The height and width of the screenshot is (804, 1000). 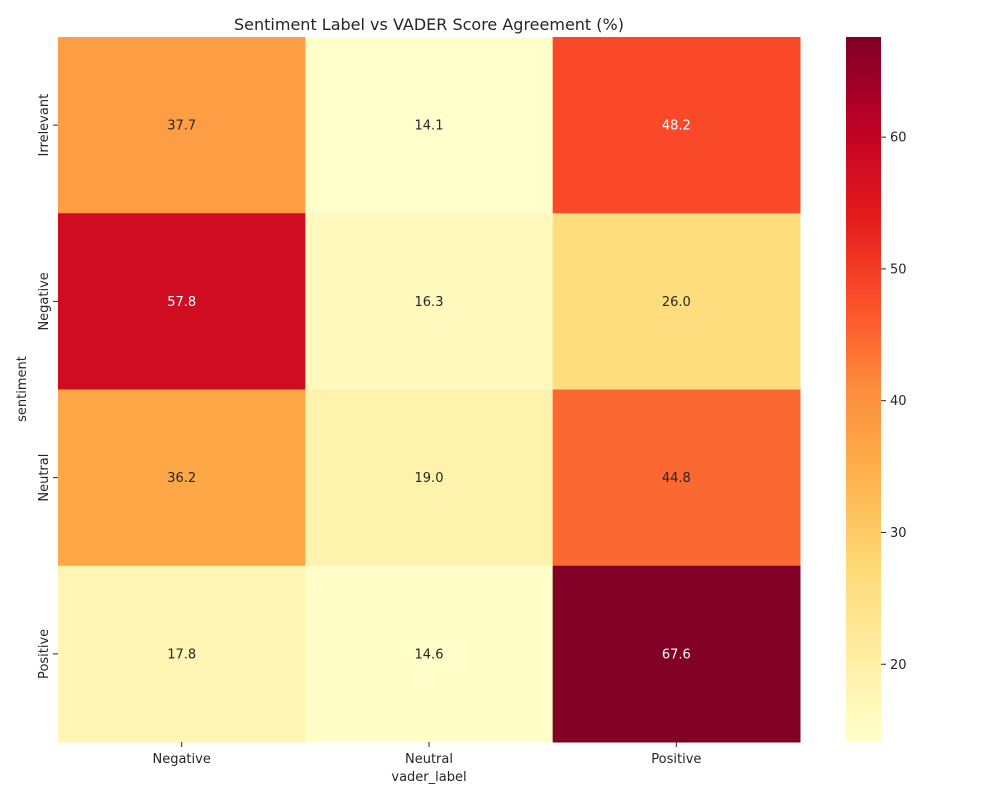 I want to click on cell-annotation: 36.2, so click(x=181, y=478).